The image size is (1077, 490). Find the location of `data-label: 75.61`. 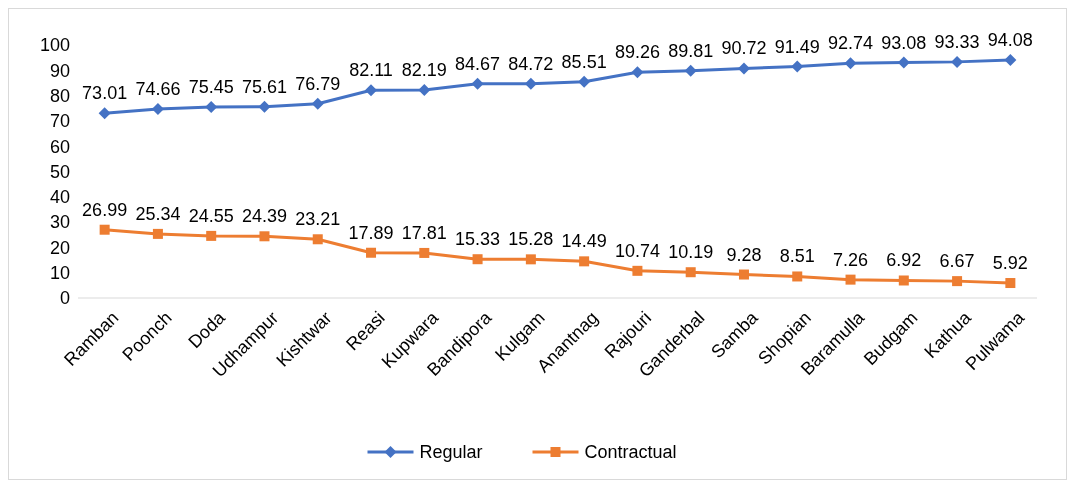

data-label: 75.61 is located at coordinates (264, 86).